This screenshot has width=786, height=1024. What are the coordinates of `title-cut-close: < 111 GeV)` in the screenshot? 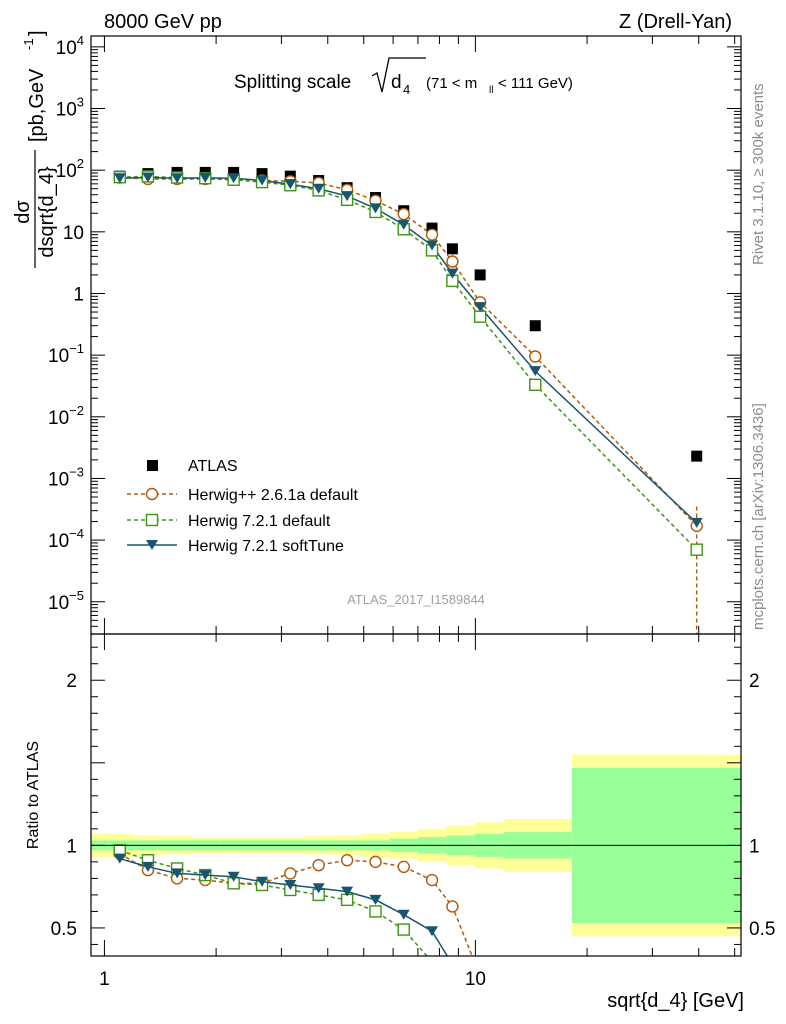 It's located at (535, 83).